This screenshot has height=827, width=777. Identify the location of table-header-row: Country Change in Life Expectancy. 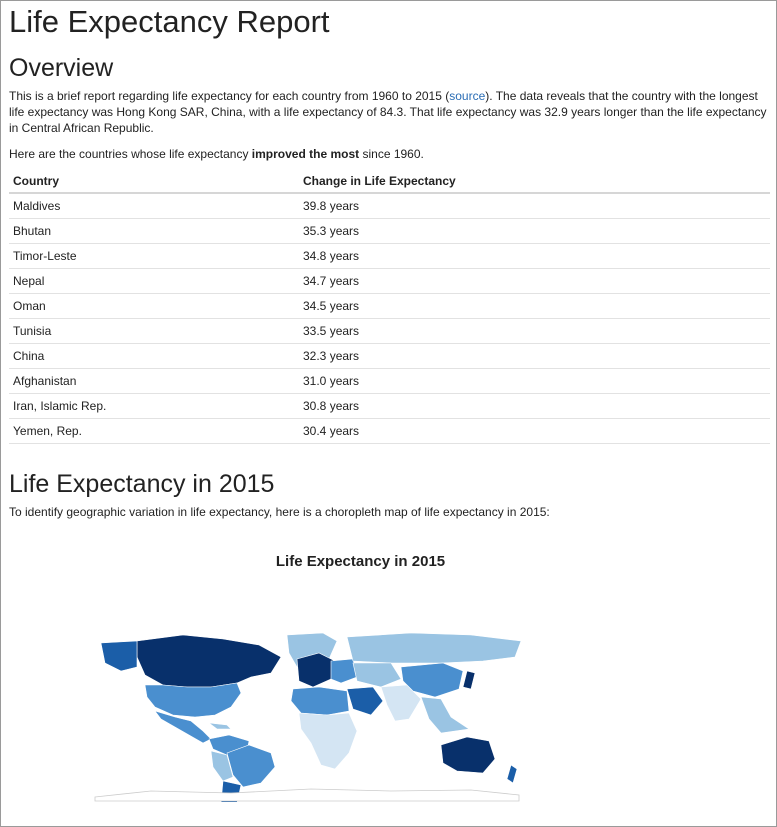
(389, 182).